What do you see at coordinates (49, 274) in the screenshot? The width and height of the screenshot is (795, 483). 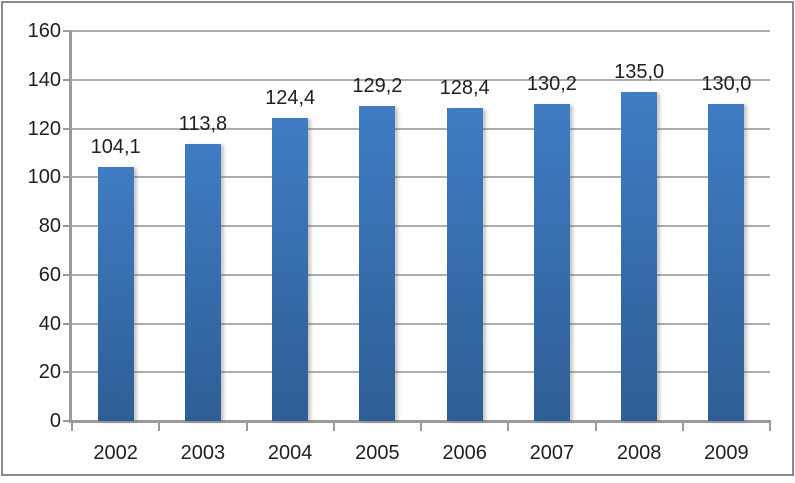 I see `y-axis-label-60: 60` at bounding box center [49, 274].